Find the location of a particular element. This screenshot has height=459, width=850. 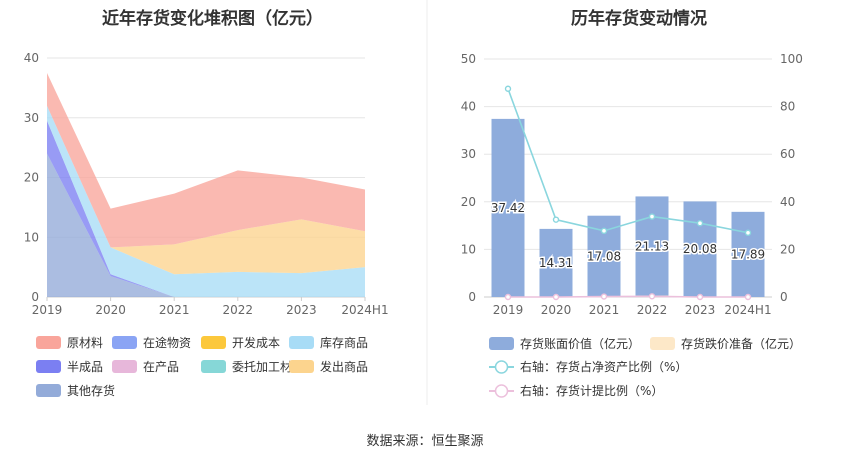

legend-label: 半成品 is located at coordinates (85, 367).